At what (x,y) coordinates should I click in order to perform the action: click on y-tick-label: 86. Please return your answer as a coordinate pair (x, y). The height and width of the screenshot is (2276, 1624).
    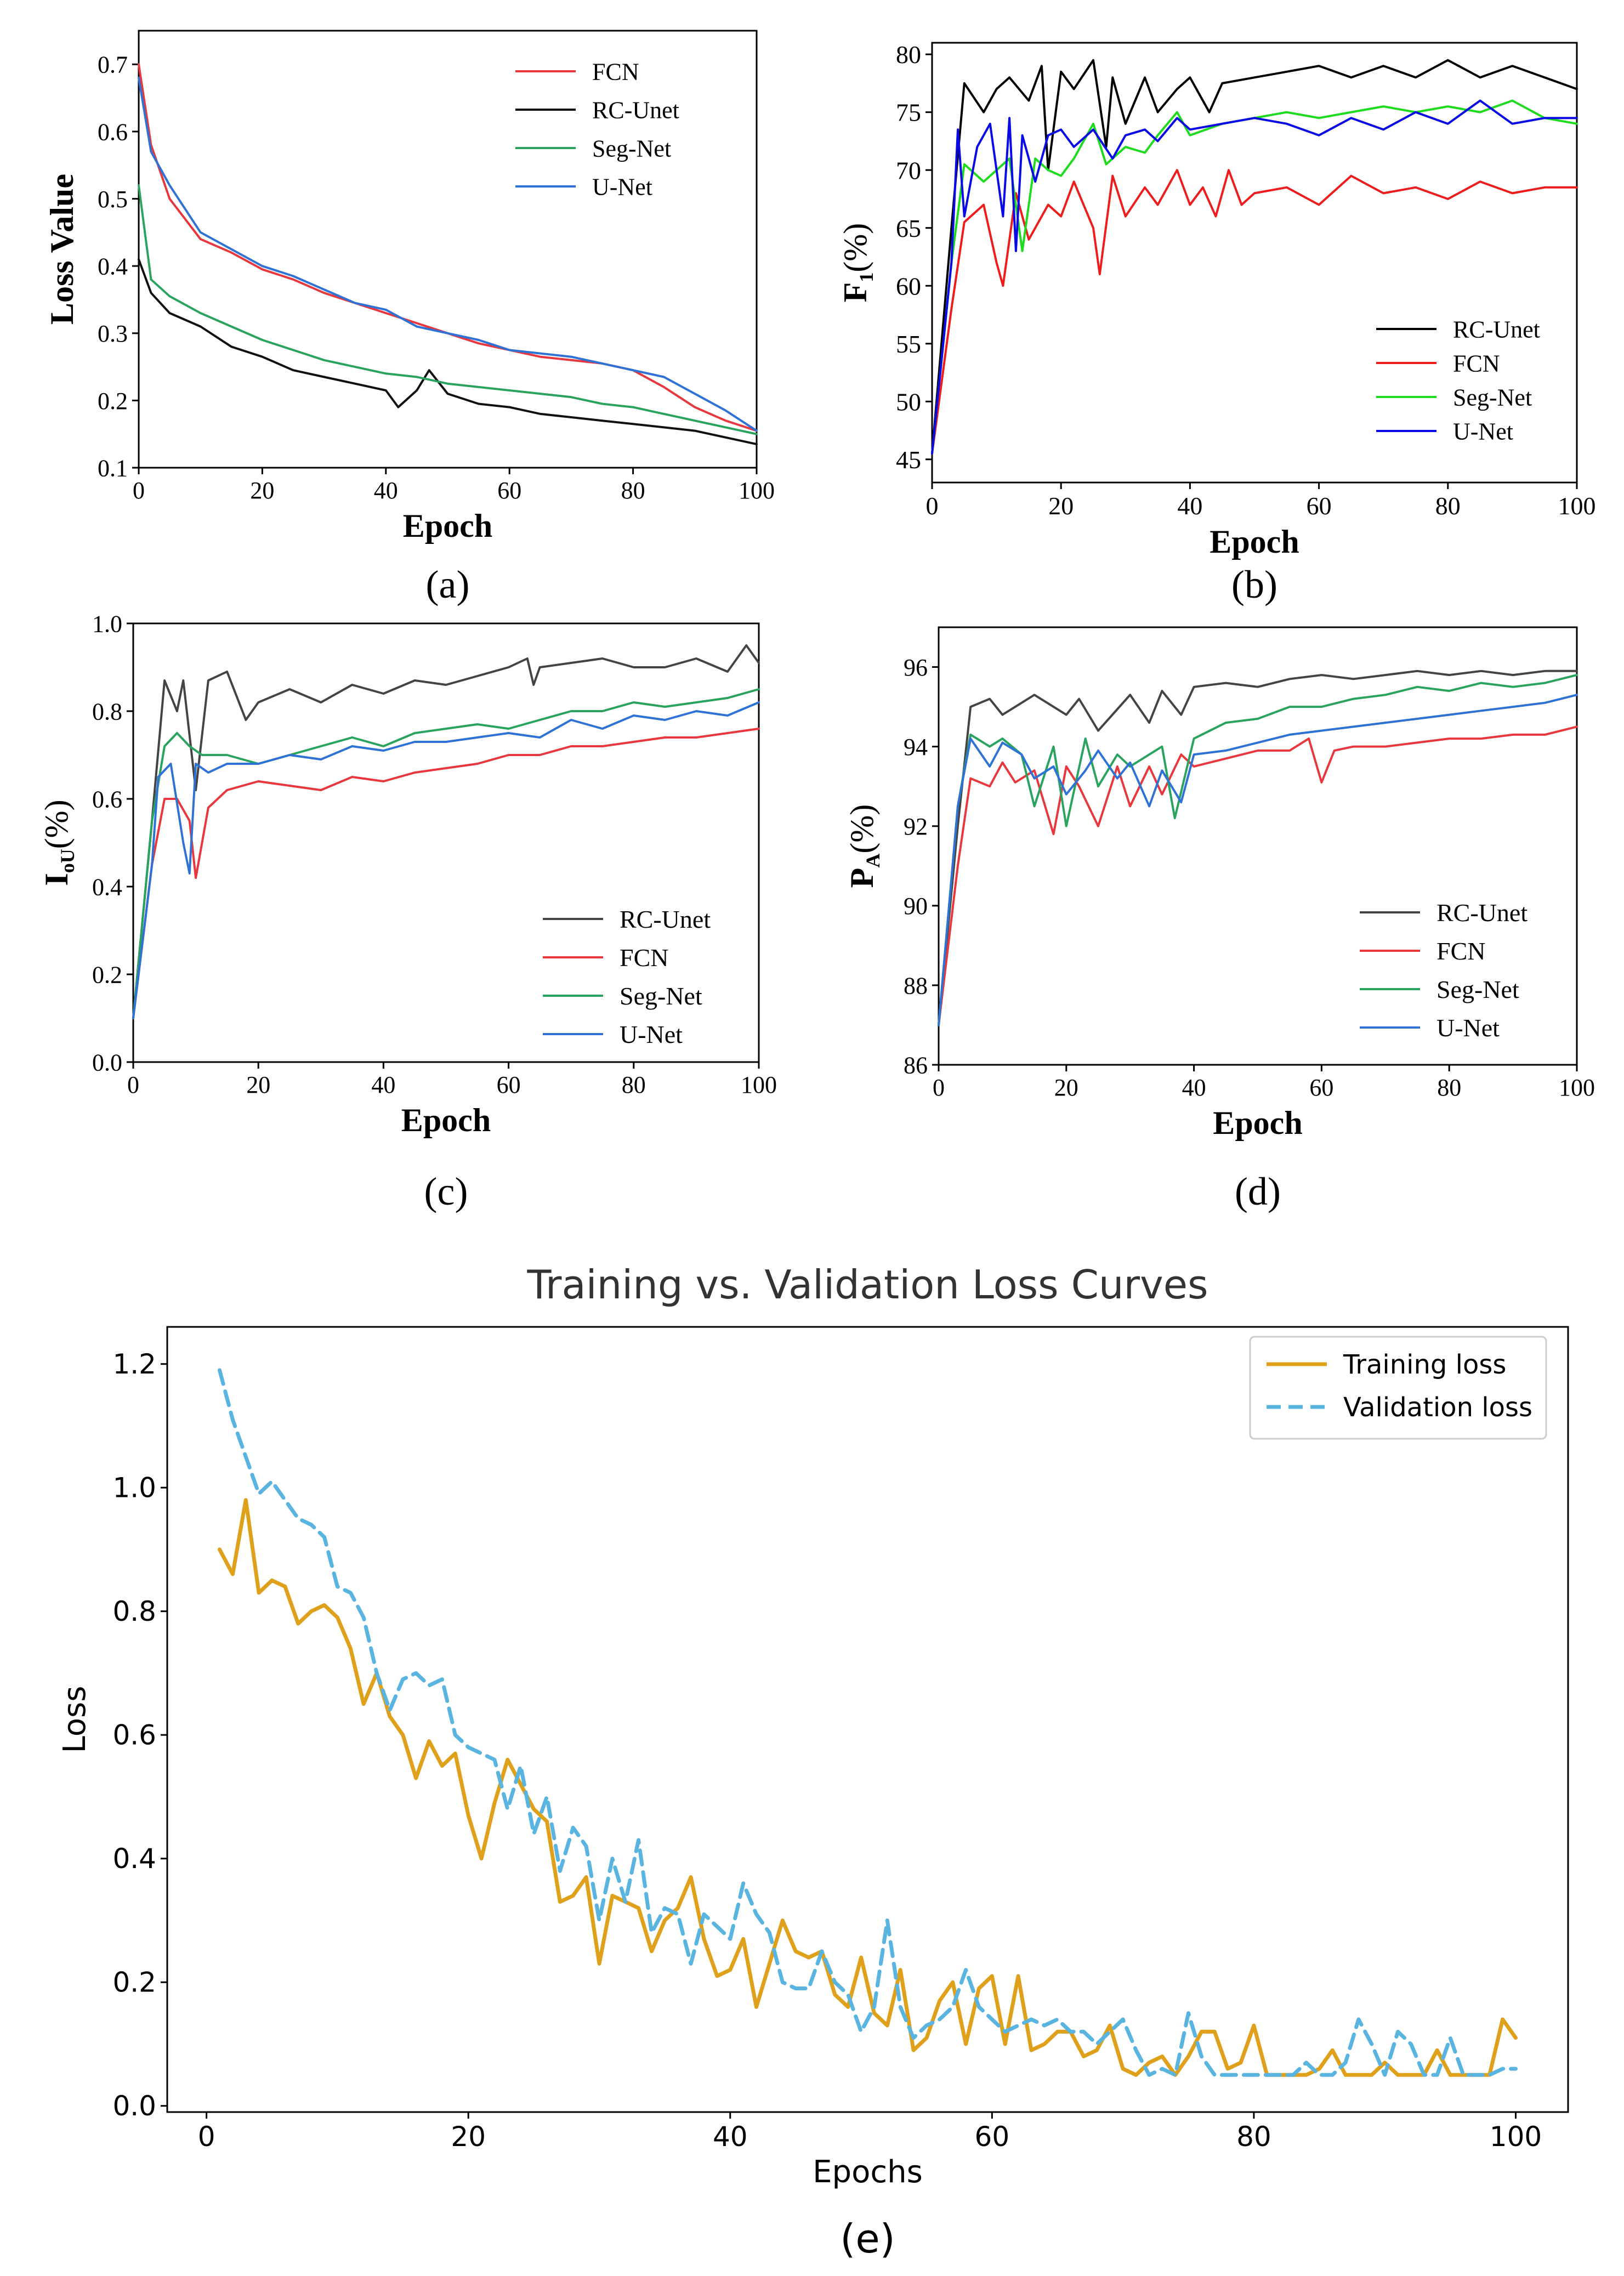
    Looking at the image, I should click on (916, 1065).